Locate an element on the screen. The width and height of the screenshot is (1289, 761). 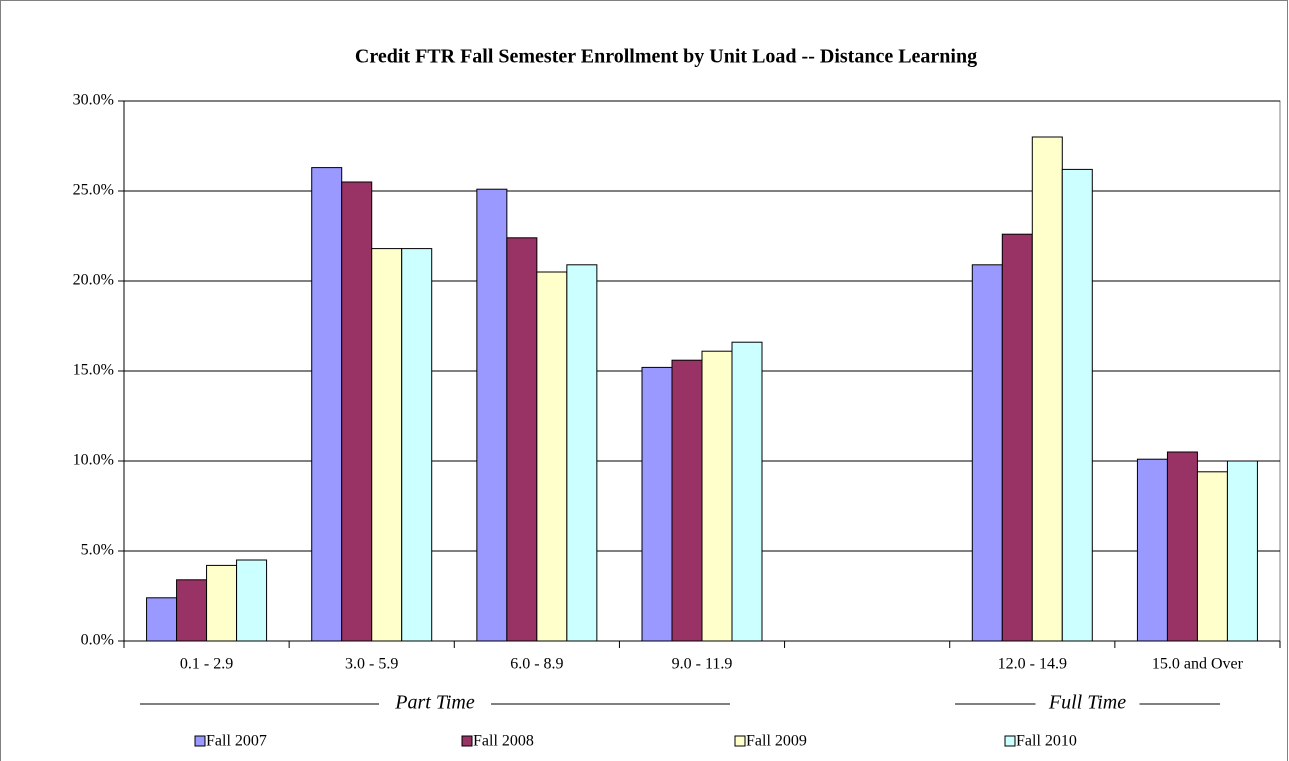
legend-label: Fall 2010 is located at coordinates (1046, 741).